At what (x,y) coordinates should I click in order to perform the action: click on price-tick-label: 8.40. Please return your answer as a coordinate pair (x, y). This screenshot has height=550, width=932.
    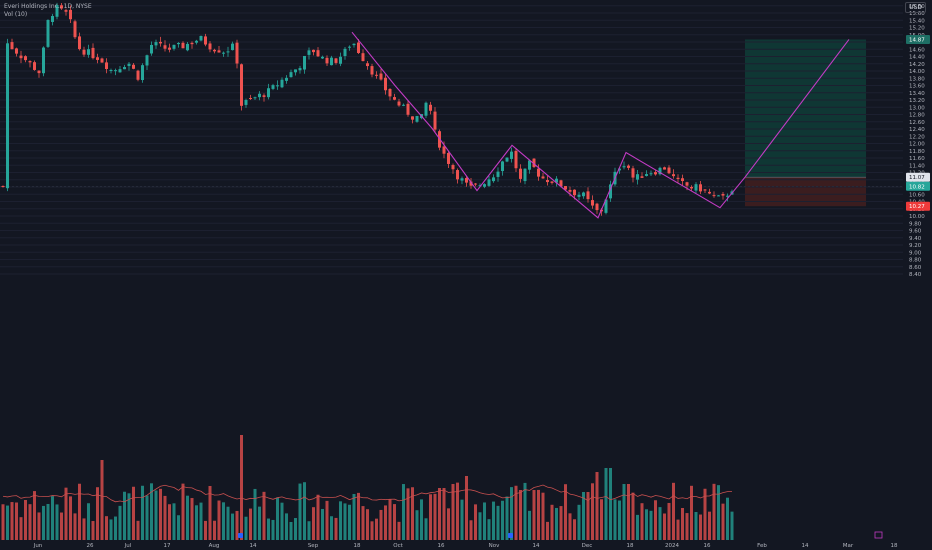
    Looking at the image, I should click on (915, 275).